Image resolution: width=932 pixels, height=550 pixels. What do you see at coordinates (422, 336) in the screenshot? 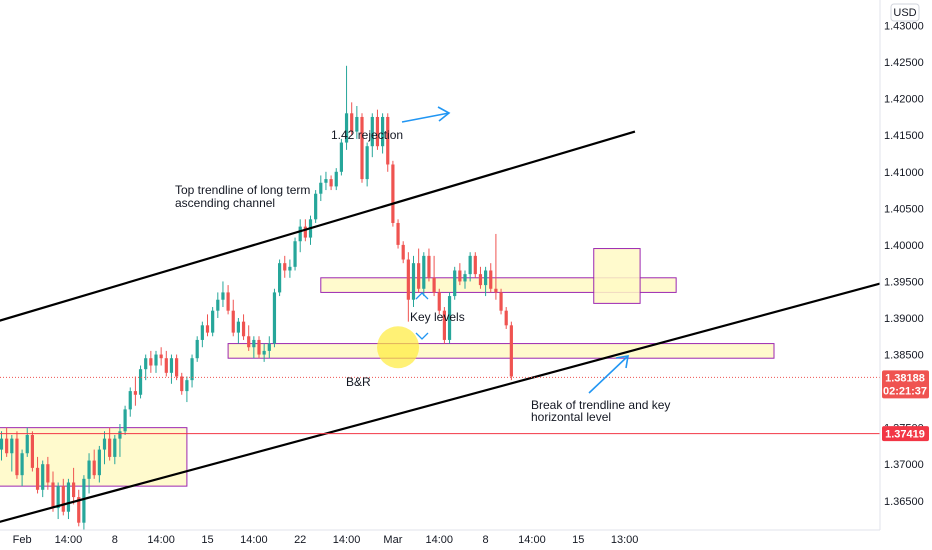
I see `key-levels-arrow-down` at bounding box center [422, 336].